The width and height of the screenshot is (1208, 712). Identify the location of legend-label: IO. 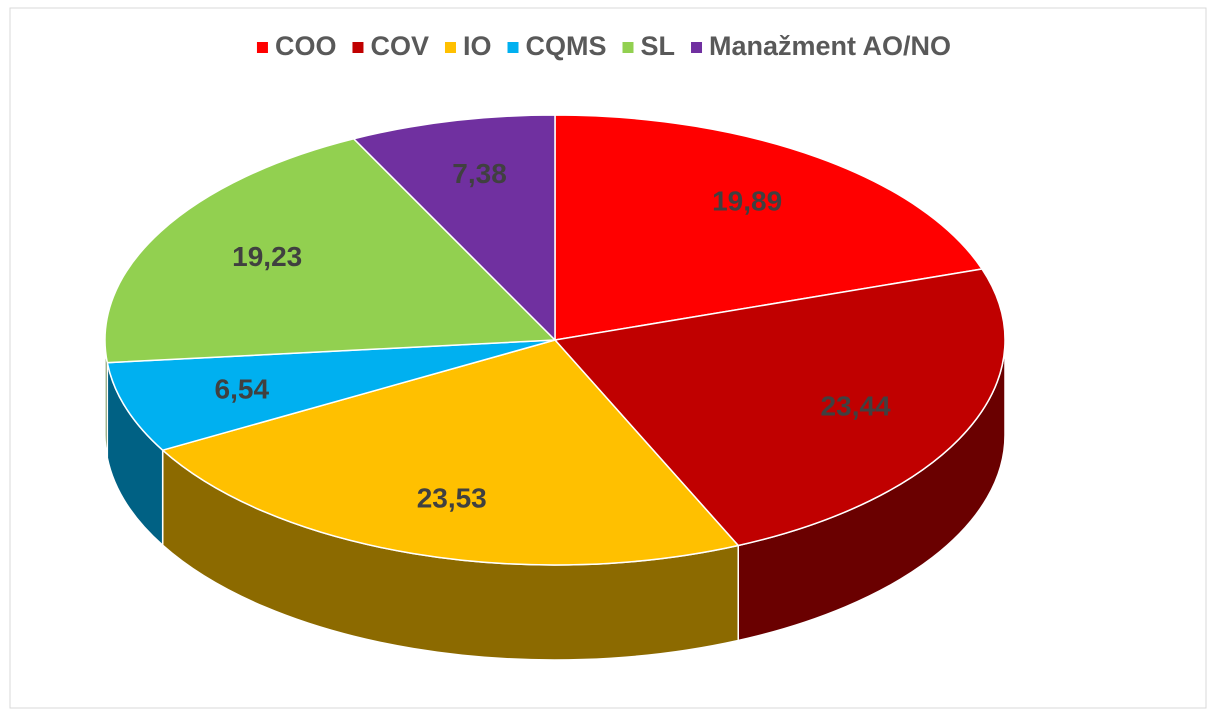
(477, 46).